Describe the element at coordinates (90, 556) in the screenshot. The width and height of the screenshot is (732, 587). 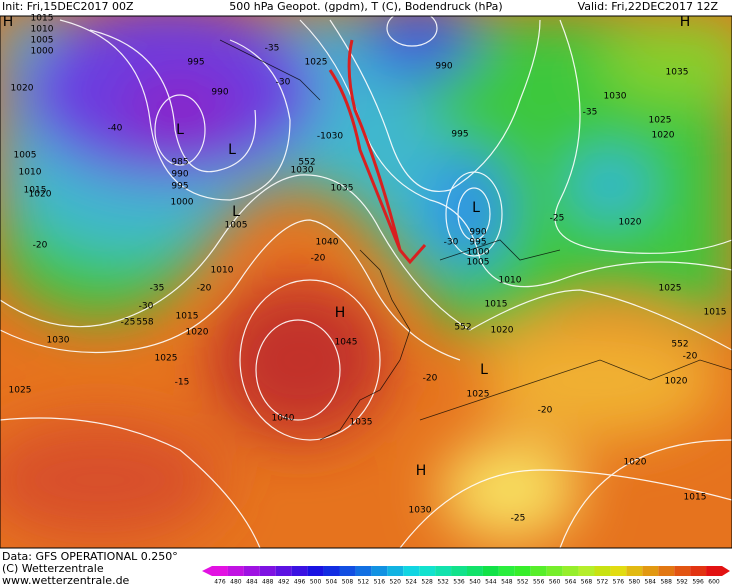
I see `footer-data: Data: GFS OPERATIONAL 0.250°` at that location.